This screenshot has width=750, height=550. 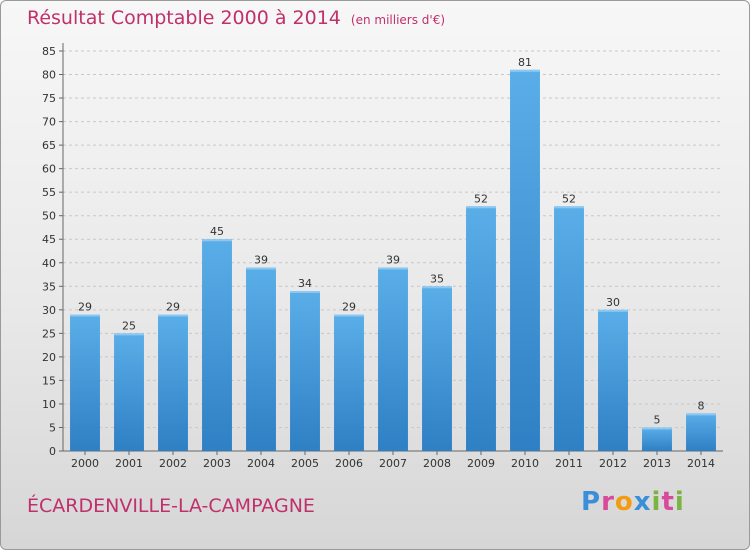 What do you see at coordinates (49, 145) in the screenshot?
I see `y-tick-label: 65` at bounding box center [49, 145].